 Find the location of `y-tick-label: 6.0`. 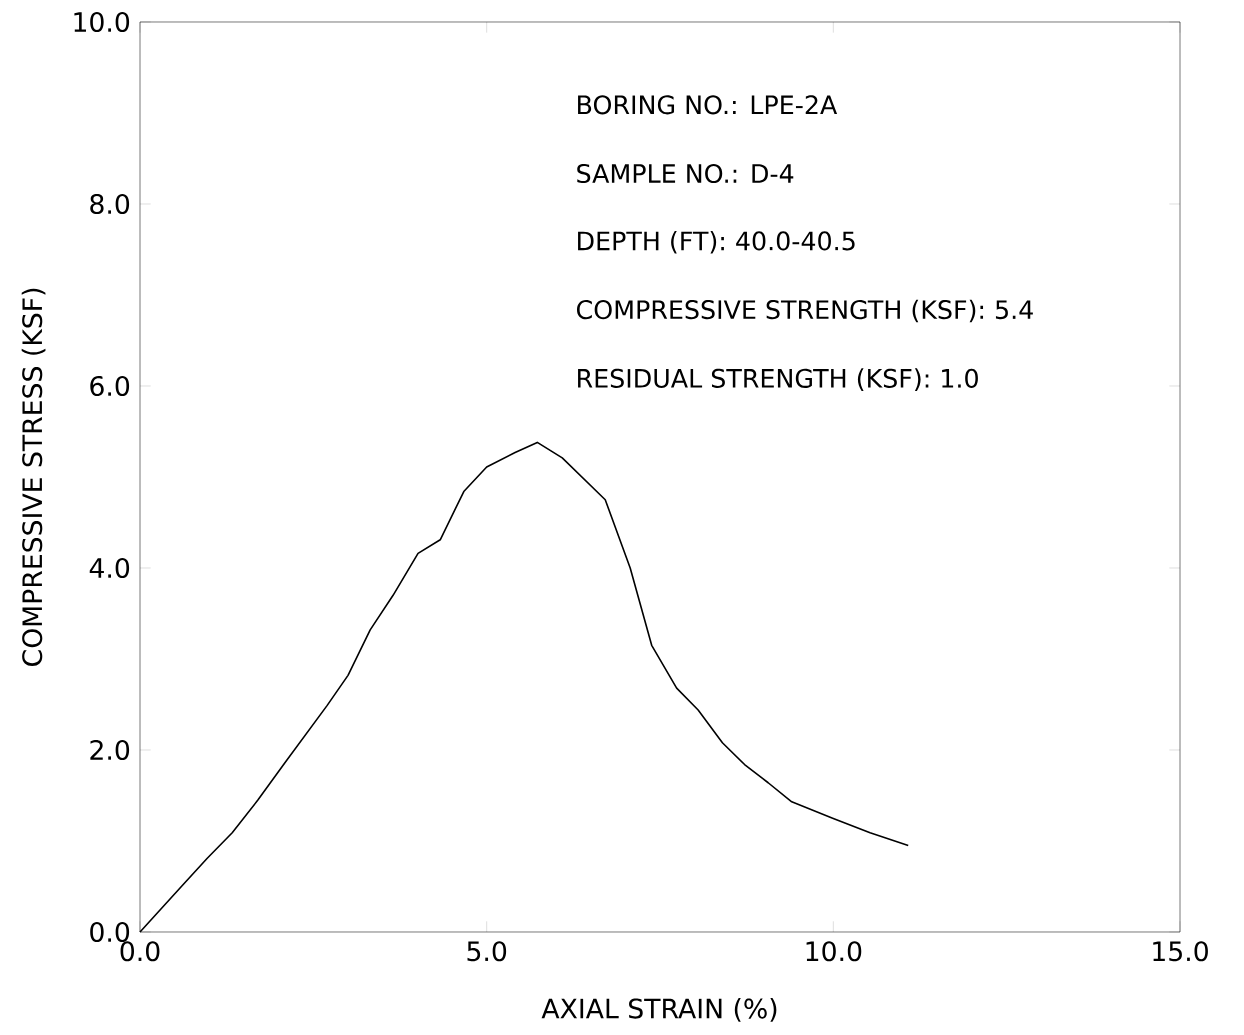

y-tick-label: 6.0 is located at coordinates (110, 386).